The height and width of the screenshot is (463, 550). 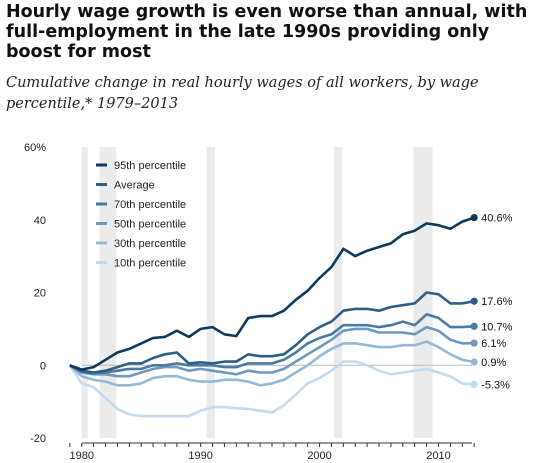 What do you see at coordinates (493, 344) in the screenshot?
I see `series-end-label-3: 6.1%` at bounding box center [493, 344].